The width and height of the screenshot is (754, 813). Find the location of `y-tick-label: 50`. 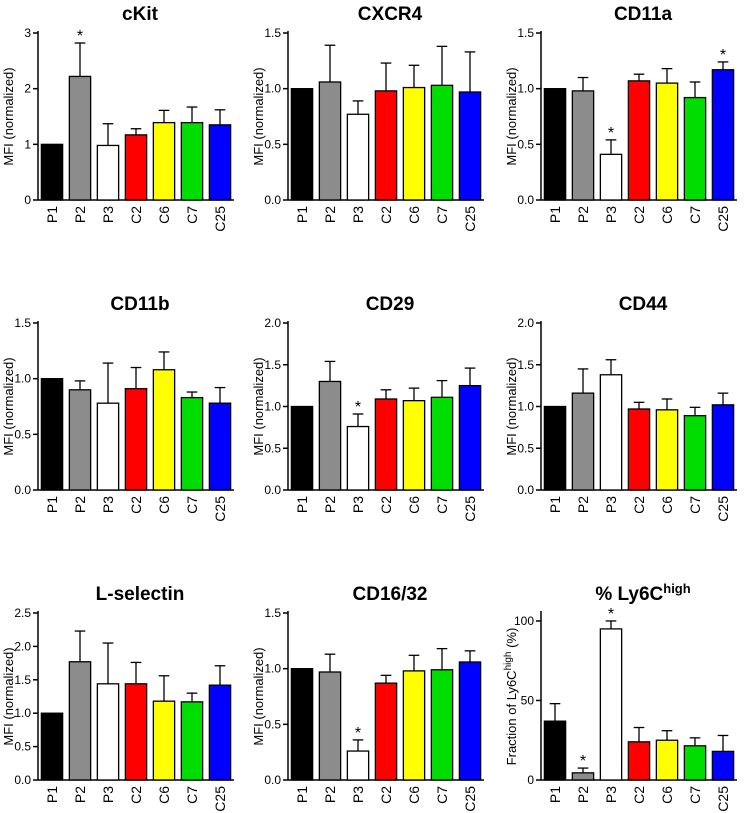

y-tick-label: 50 is located at coordinates (528, 700).